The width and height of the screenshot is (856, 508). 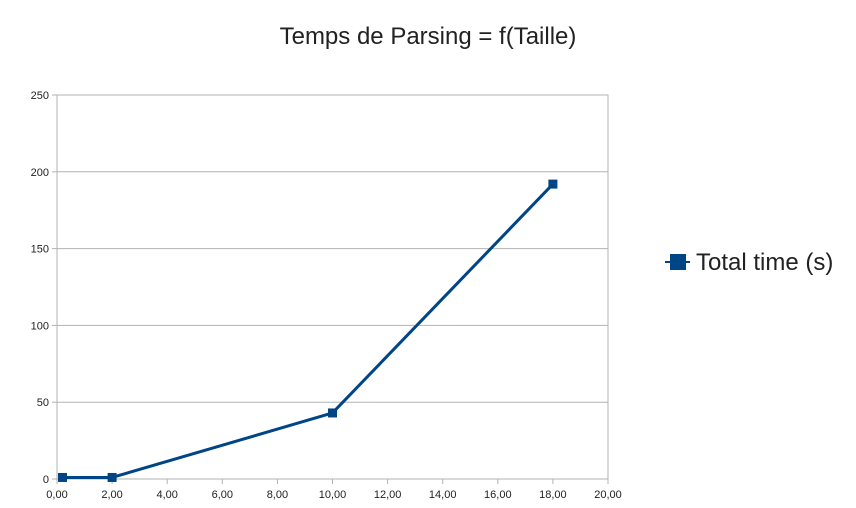 I want to click on legend-marker-icon, so click(x=678, y=262).